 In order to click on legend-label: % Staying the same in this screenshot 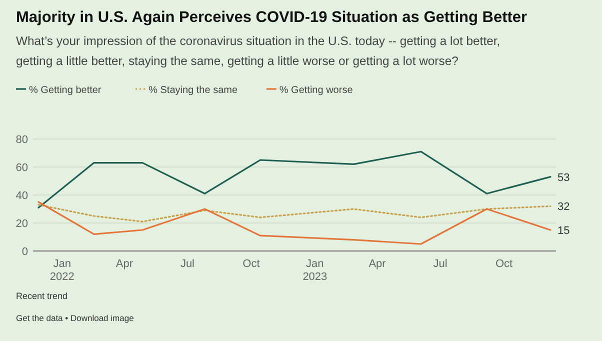, I will do `click(193, 90)`.